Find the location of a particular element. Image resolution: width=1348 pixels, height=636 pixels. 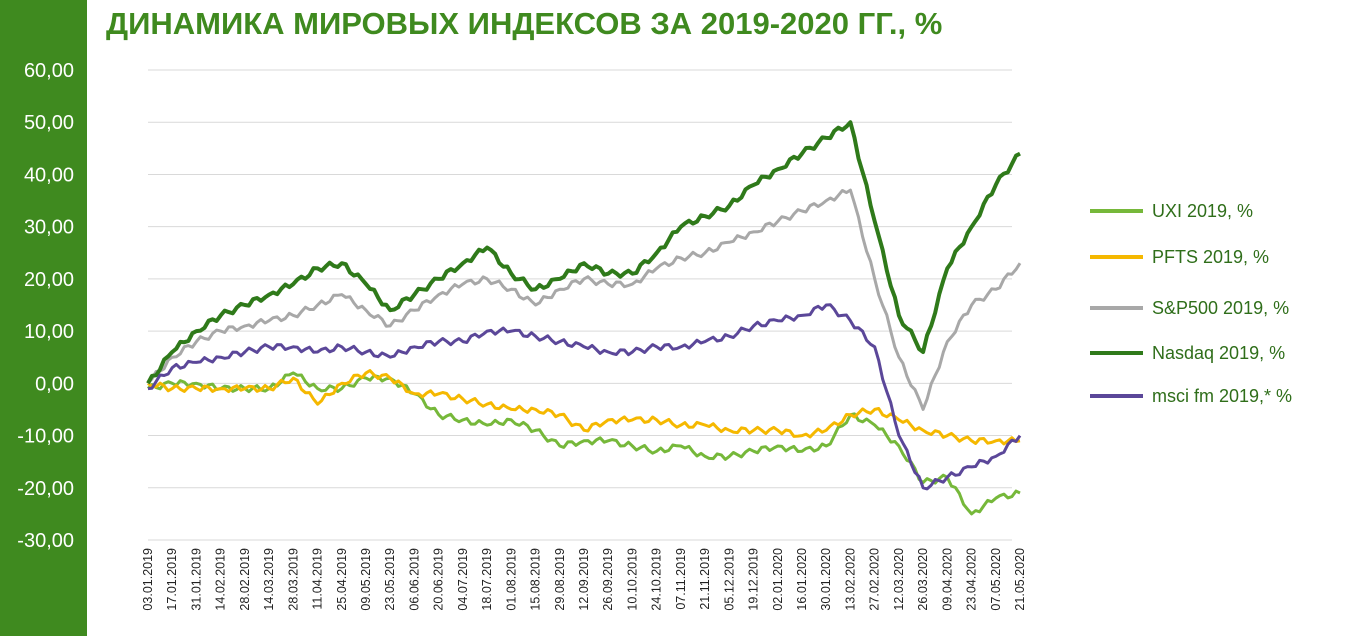

y-tick-label: -20,00 is located at coordinates (45, 489).